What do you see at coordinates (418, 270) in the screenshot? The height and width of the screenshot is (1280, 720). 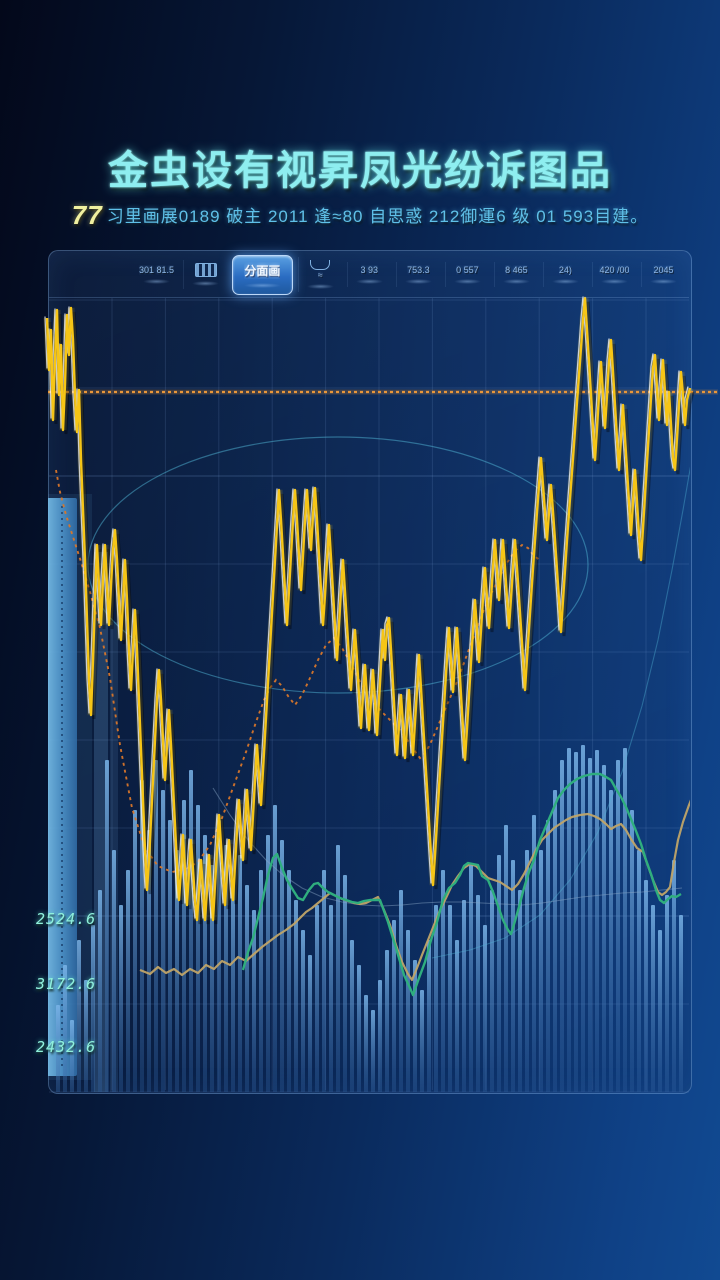 I see `toolbar-tab-label: 753.3` at bounding box center [418, 270].